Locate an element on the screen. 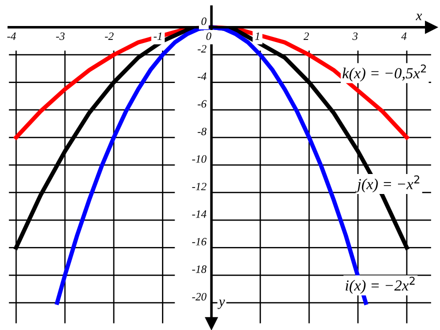 The image size is (440, 330). y-tick-label: -4 is located at coordinates (202, 76).